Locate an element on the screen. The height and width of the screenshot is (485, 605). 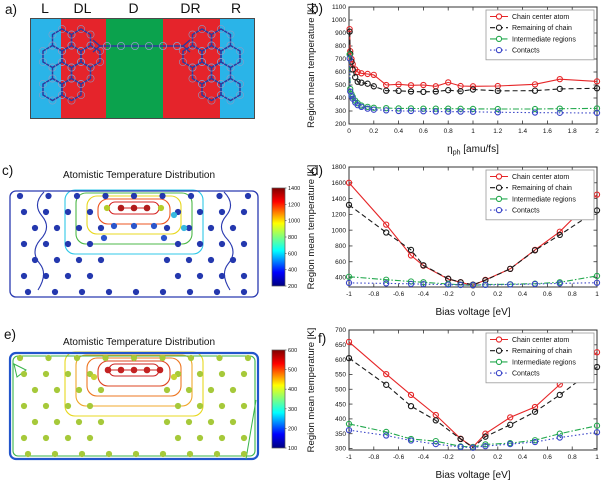
hot-atom is located at coordinates (147, 370).